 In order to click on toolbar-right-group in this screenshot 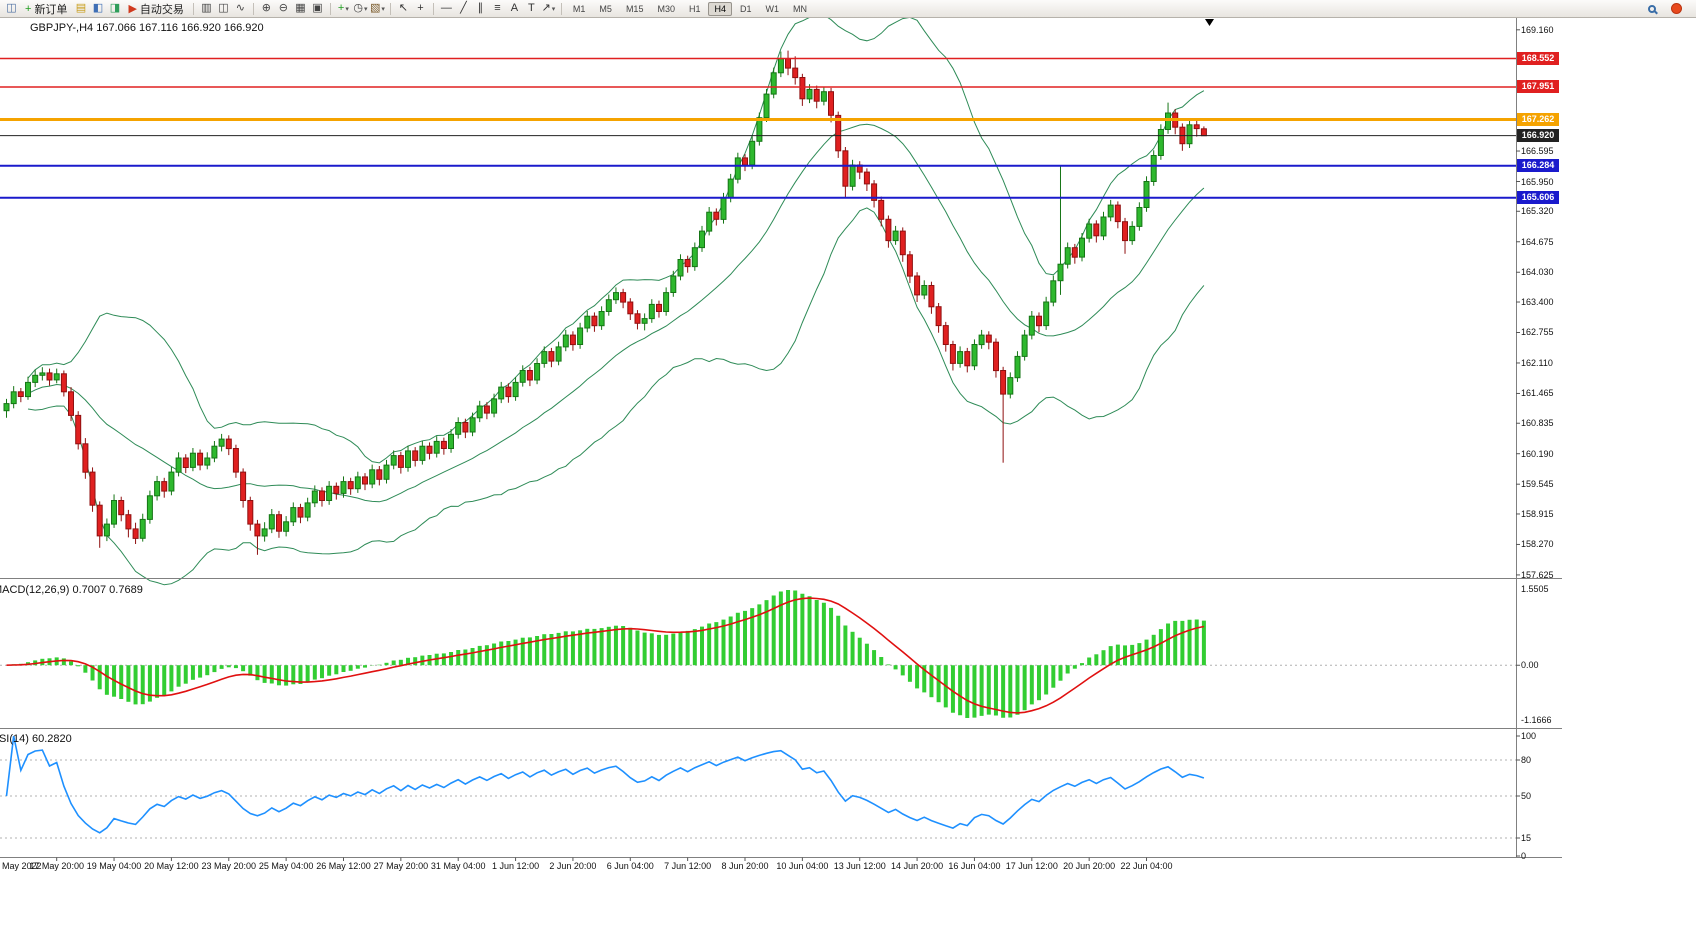, I will do `click(1668, 8)`.